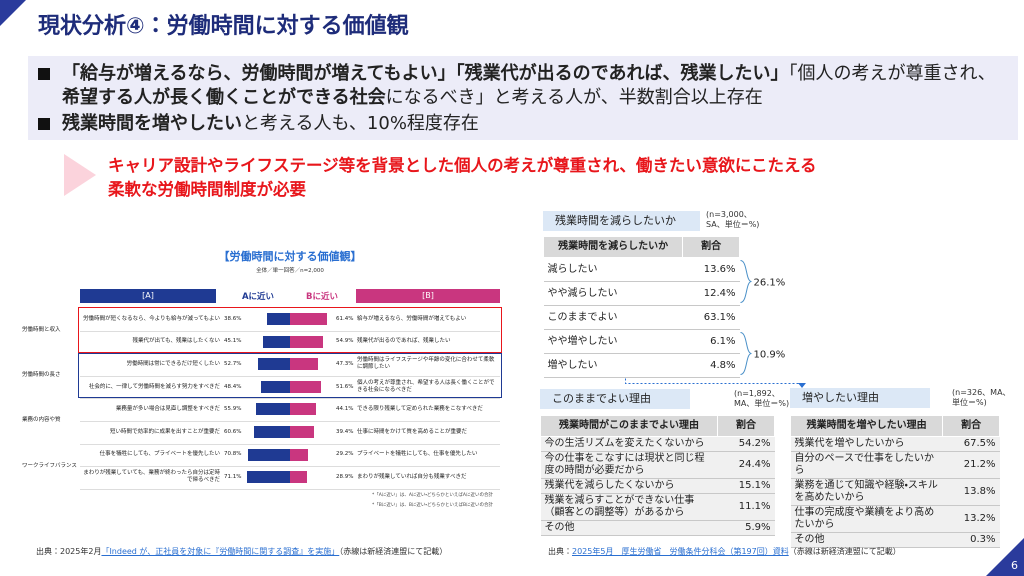  I want to click on statement-a: 労働時間が短くなるなら、今よりも給与が減ってもよい, so click(151, 318).